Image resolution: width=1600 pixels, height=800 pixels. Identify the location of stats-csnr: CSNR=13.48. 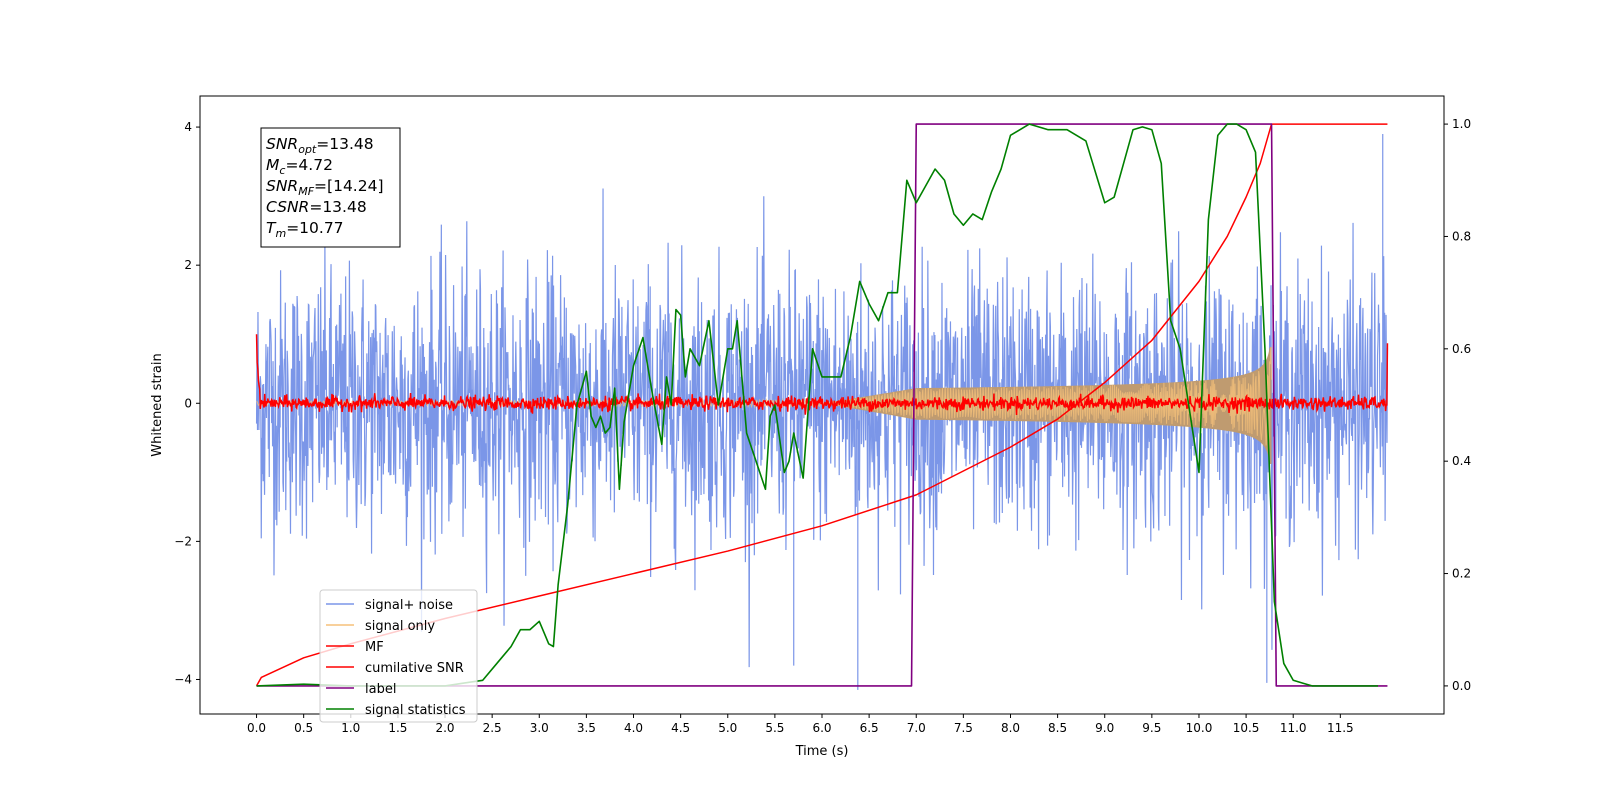
(316, 207).